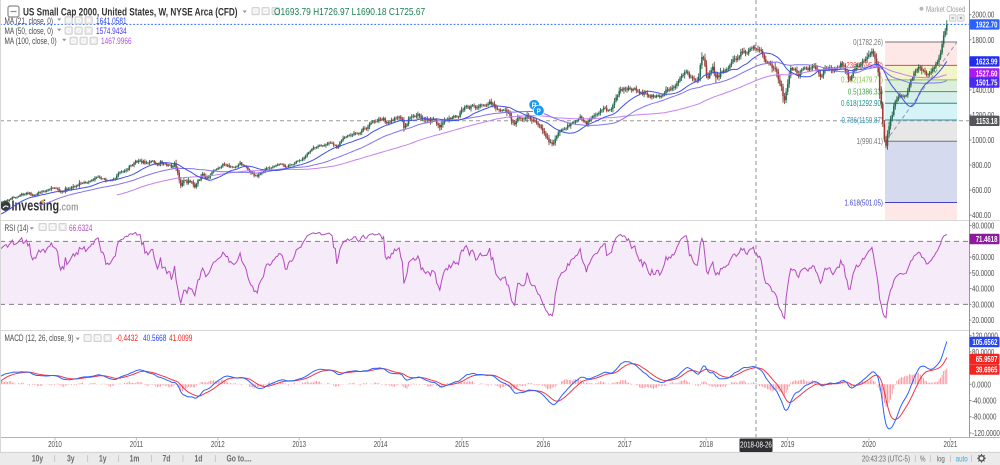  I want to click on svg-text: 1m, so click(135, 458).